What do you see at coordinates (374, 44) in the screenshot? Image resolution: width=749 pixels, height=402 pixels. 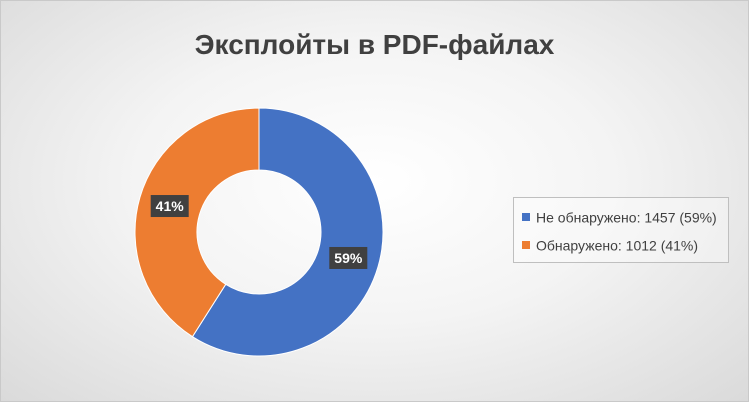 I see `chart-title: Эксплойты в PDF-файлах` at bounding box center [374, 44].